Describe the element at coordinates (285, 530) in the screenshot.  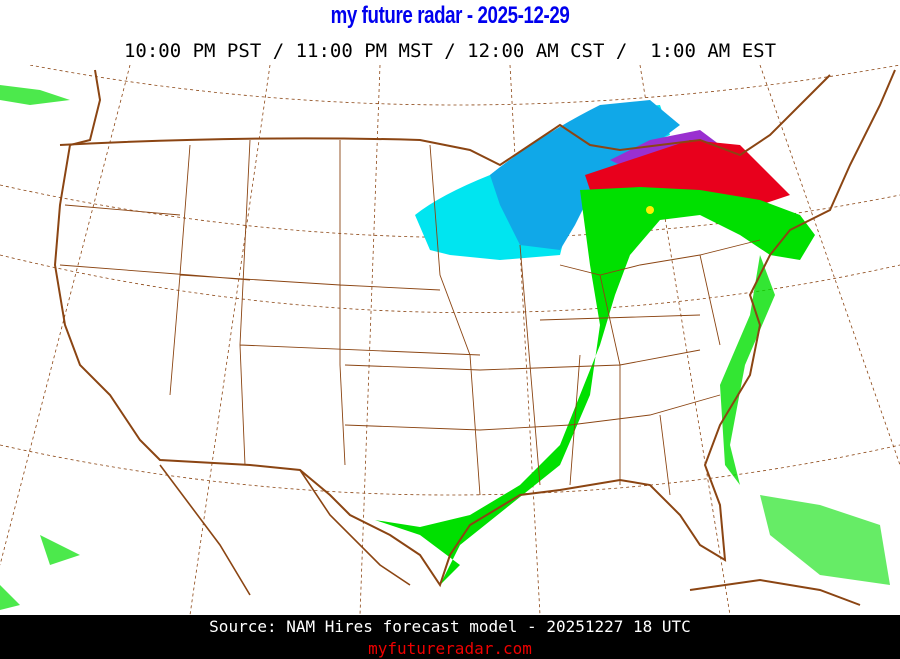
I see `mexico-coast` at that location.